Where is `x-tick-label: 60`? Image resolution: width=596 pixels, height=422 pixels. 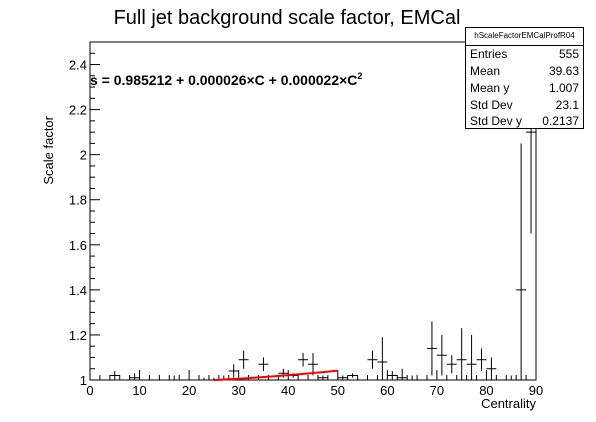 x-tick-label: 60 is located at coordinates (387, 390).